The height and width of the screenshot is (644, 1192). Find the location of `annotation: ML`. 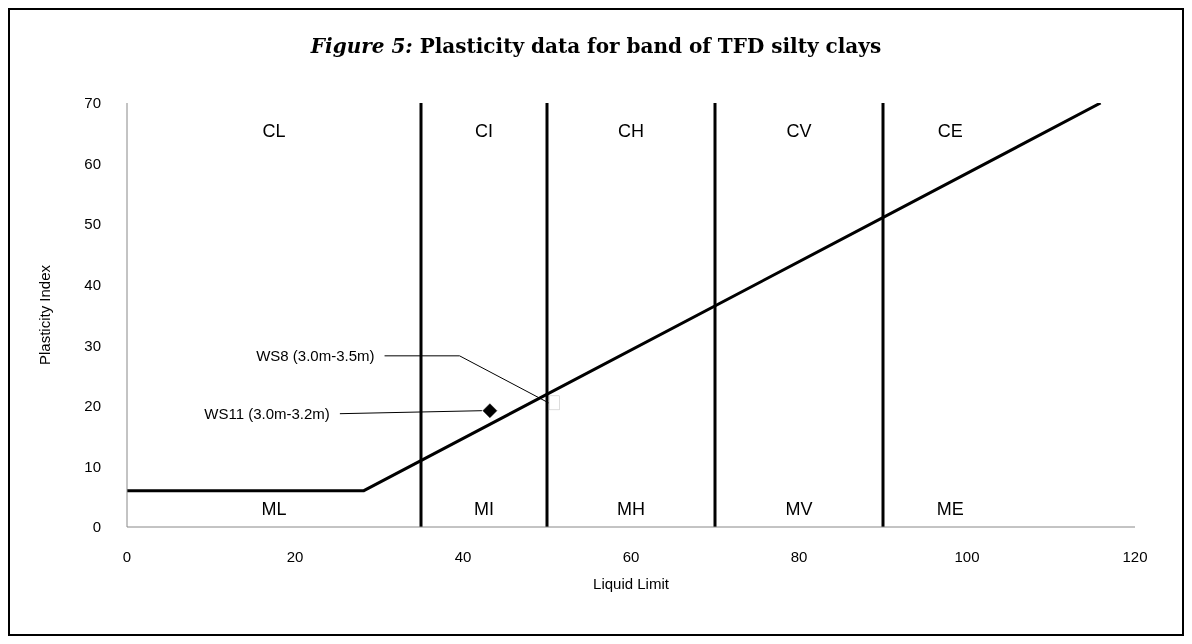

annotation: ML is located at coordinates (274, 508).